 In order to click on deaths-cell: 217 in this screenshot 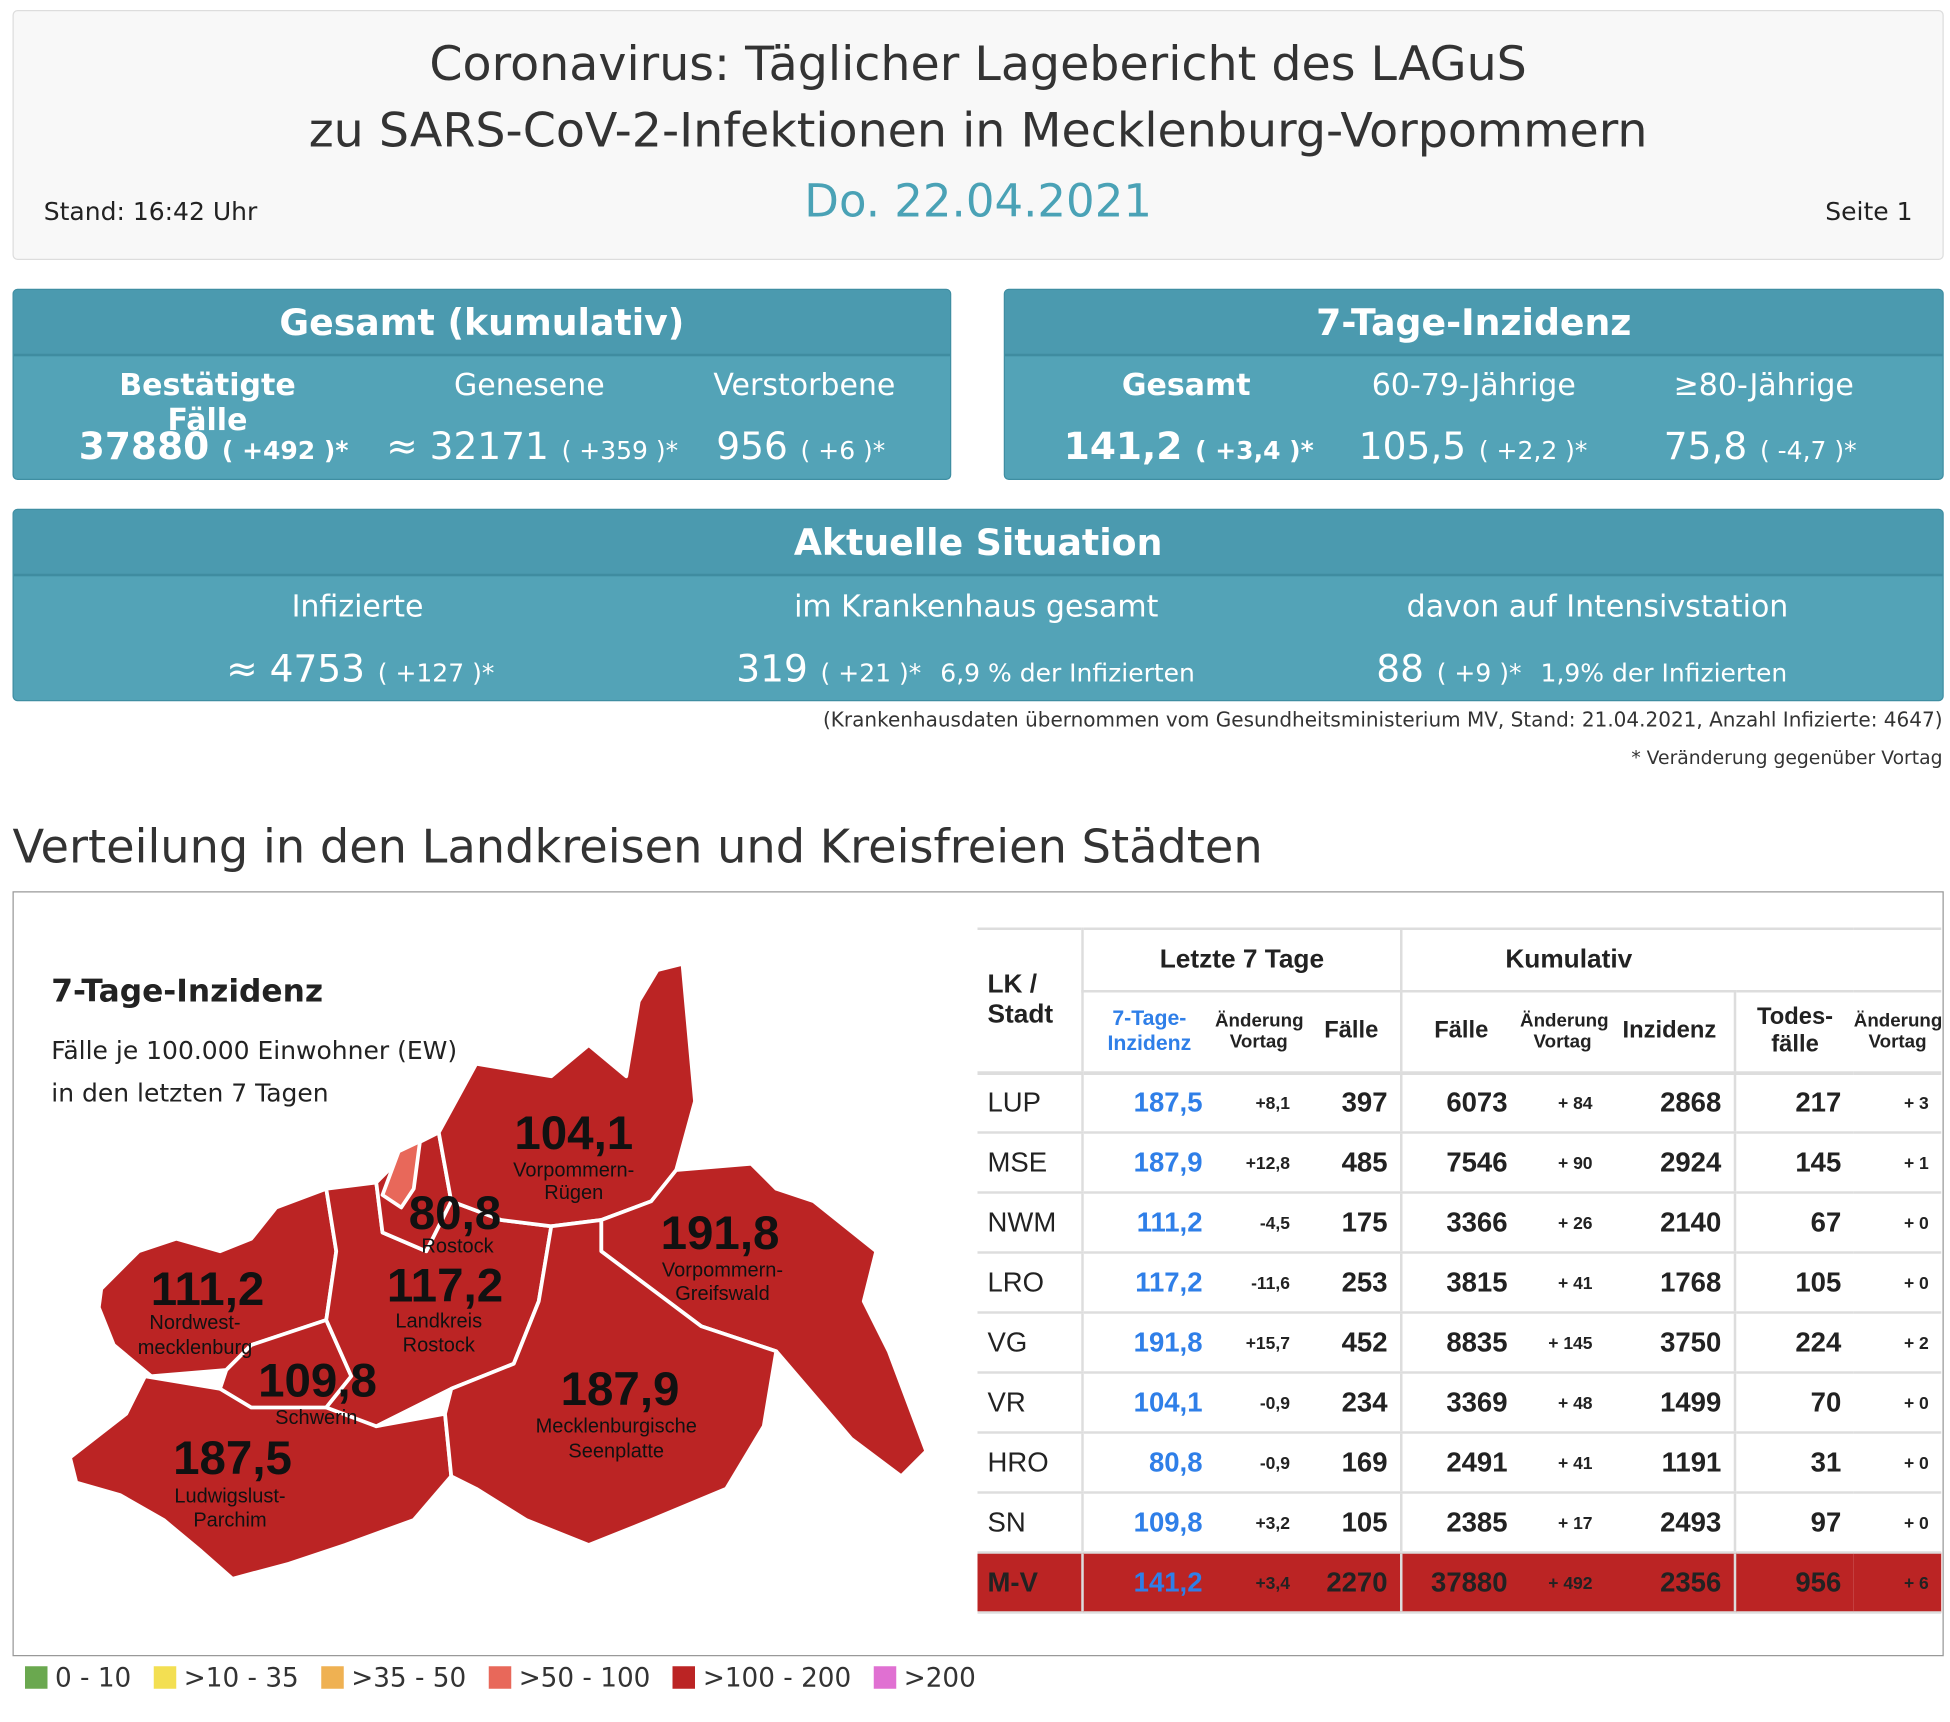, I will do `click(1793, 1103)`.